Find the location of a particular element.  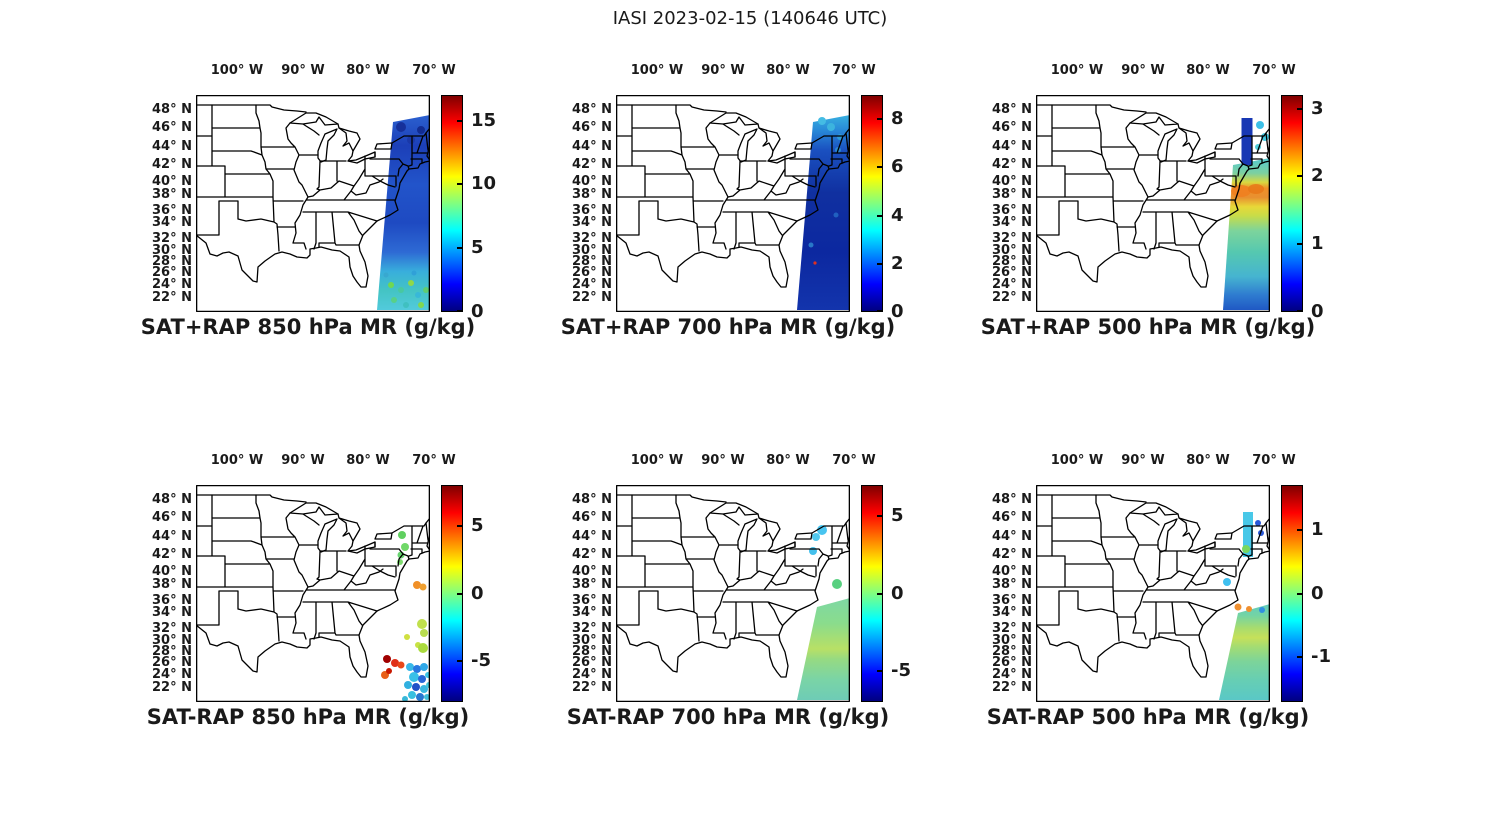

panel-title: SAT+RAP 700 hPa MR (g/kg) is located at coordinates (728, 327).